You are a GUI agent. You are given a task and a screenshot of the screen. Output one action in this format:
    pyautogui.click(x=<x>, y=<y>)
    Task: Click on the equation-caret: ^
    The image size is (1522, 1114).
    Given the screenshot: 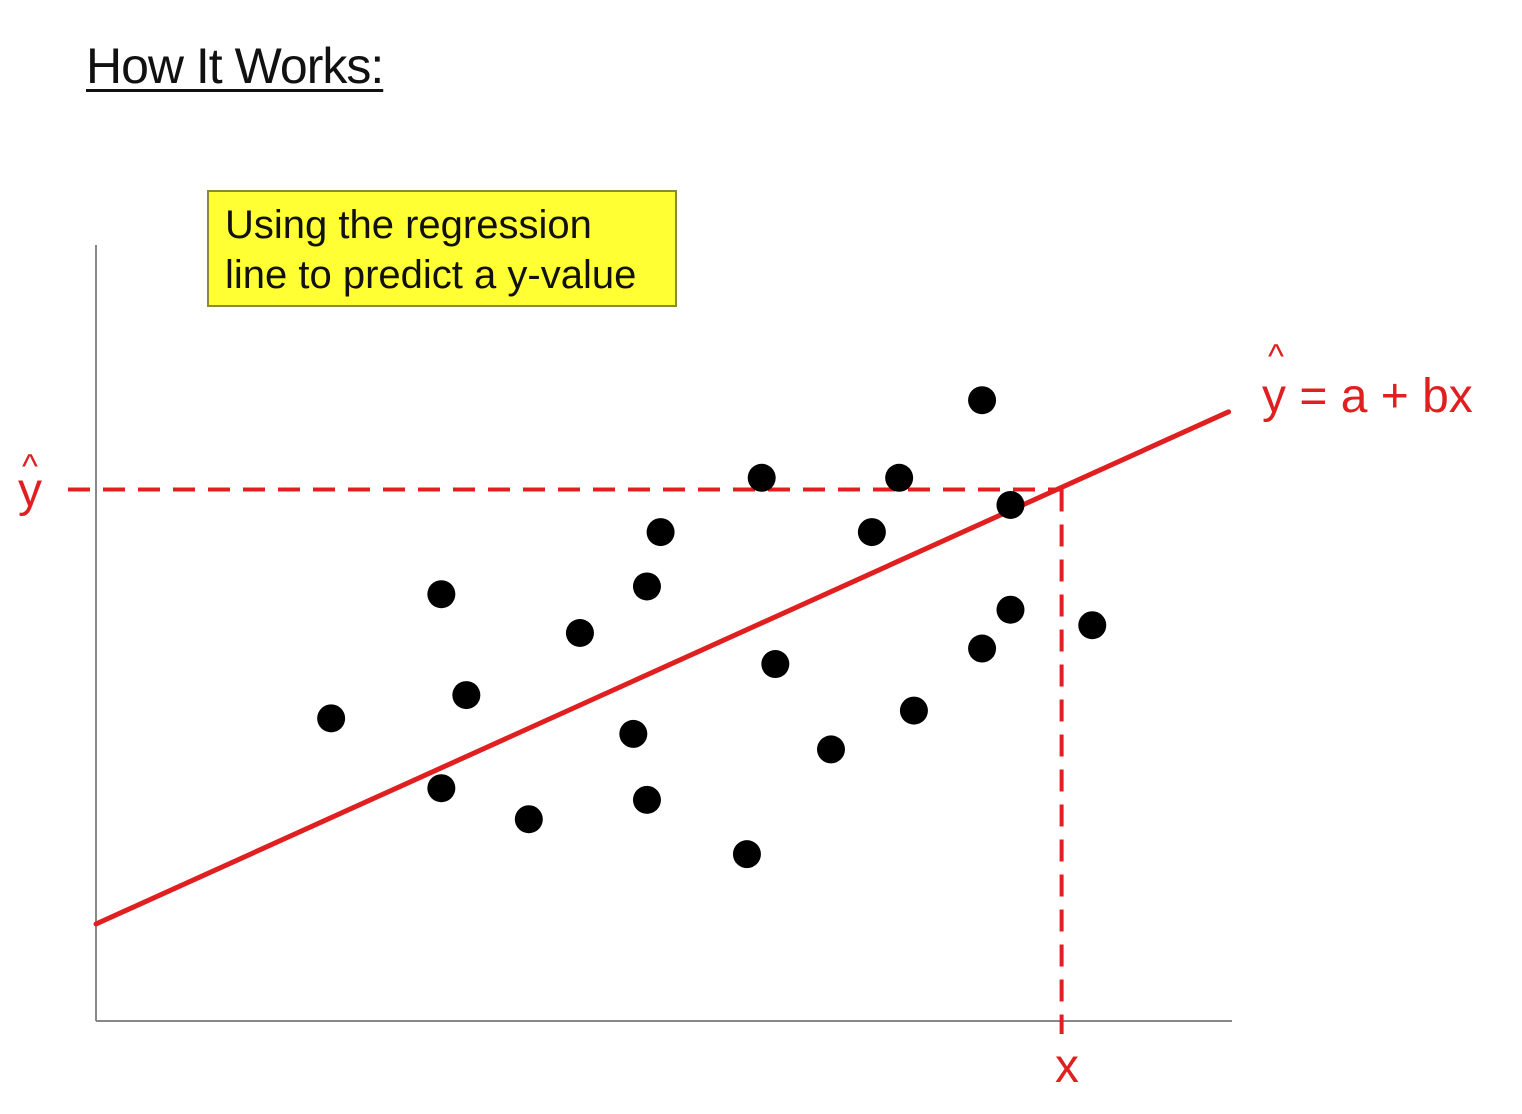 What is the action you would take?
    pyautogui.click(x=1276, y=357)
    